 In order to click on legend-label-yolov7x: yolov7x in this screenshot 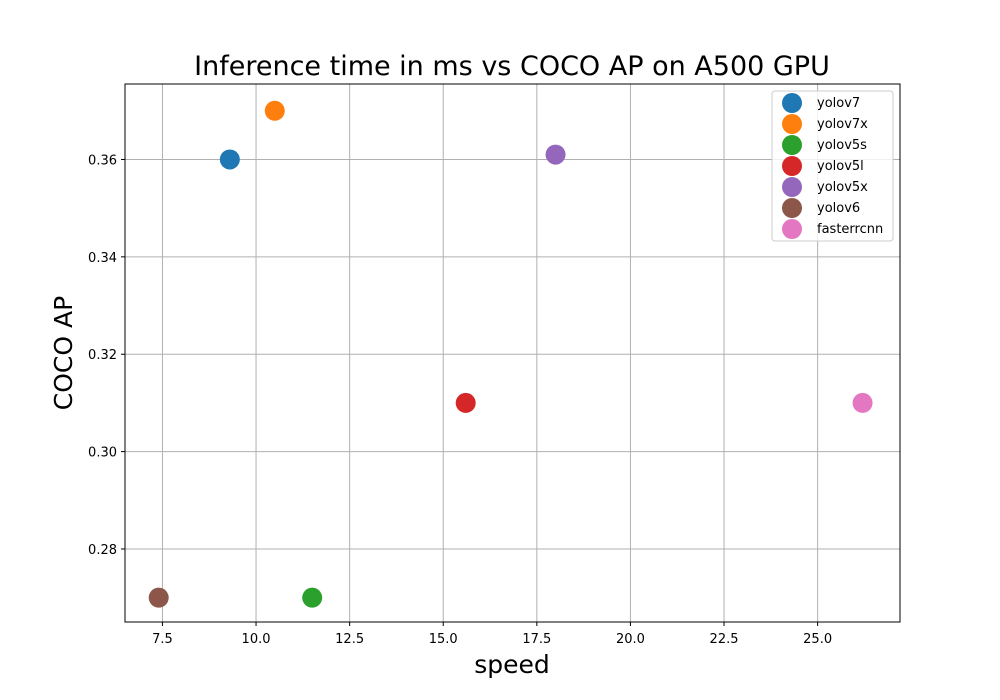, I will do `click(842, 124)`.